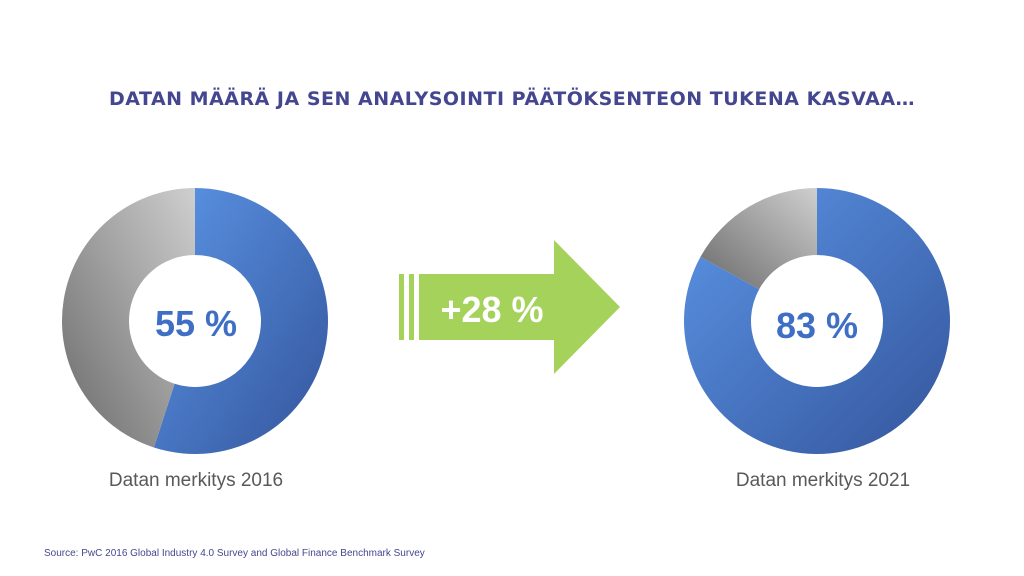  I want to click on arrow-label: +28 %, so click(491, 309).